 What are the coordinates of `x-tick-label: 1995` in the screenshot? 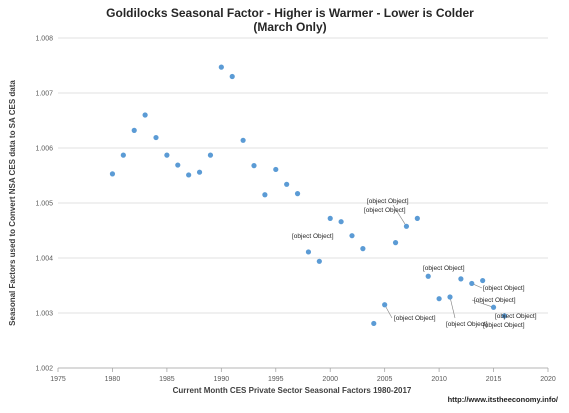 It's located at (276, 379).